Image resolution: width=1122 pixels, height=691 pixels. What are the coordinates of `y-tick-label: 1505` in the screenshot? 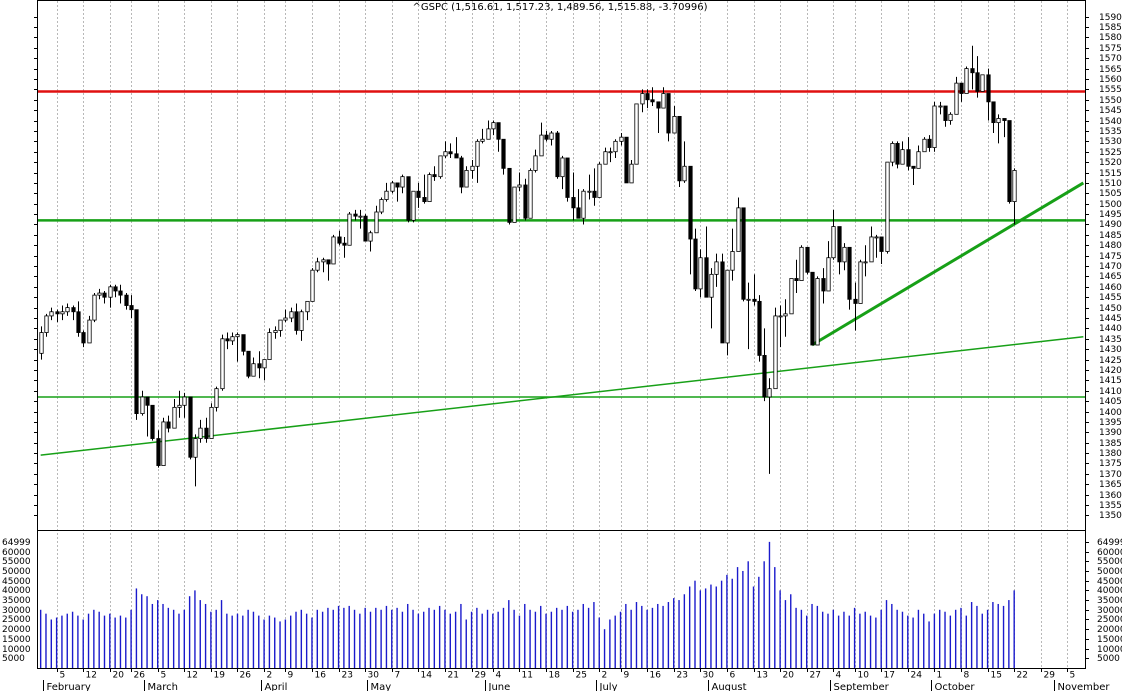 It's located at (1110, 194).